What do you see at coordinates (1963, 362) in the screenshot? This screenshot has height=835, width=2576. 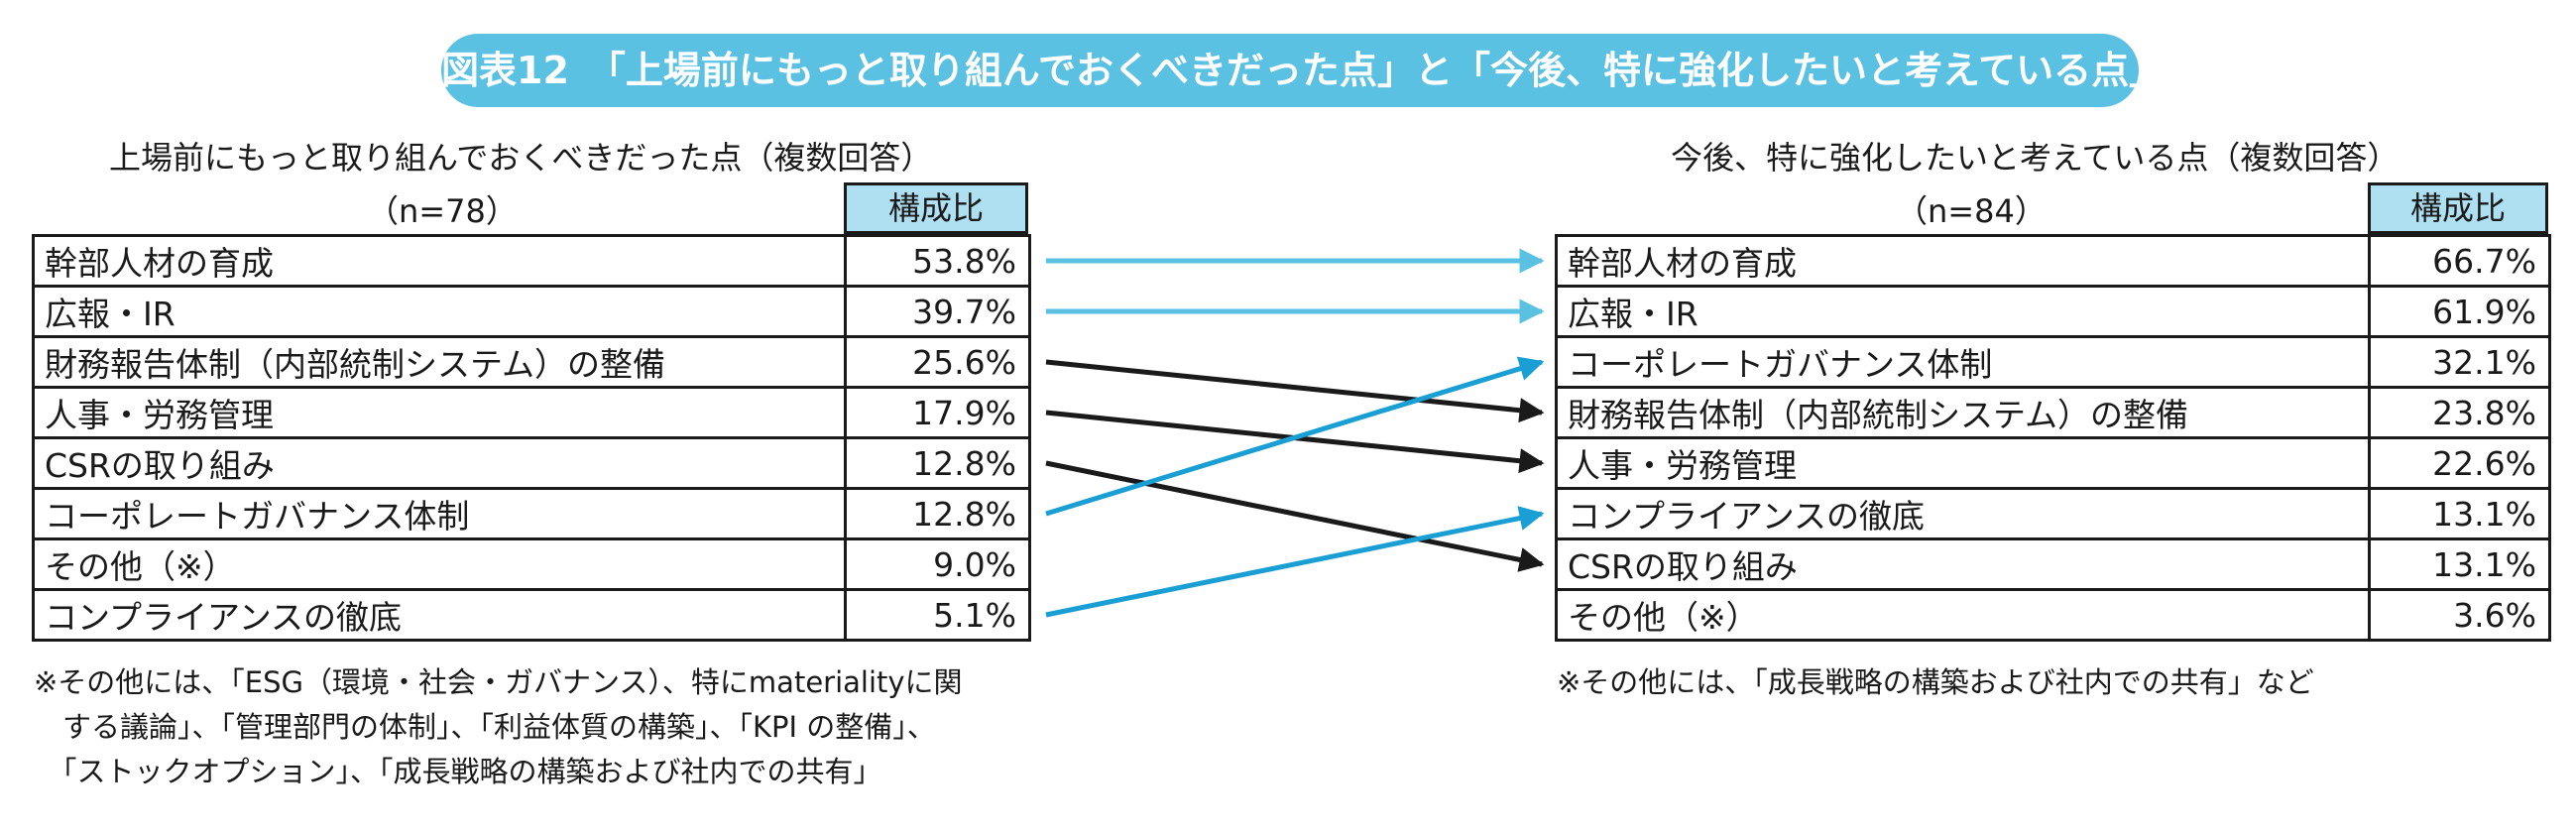 I see `right-row-label: コーポレートガバナンス体制` at bounding box center [1963, 362].